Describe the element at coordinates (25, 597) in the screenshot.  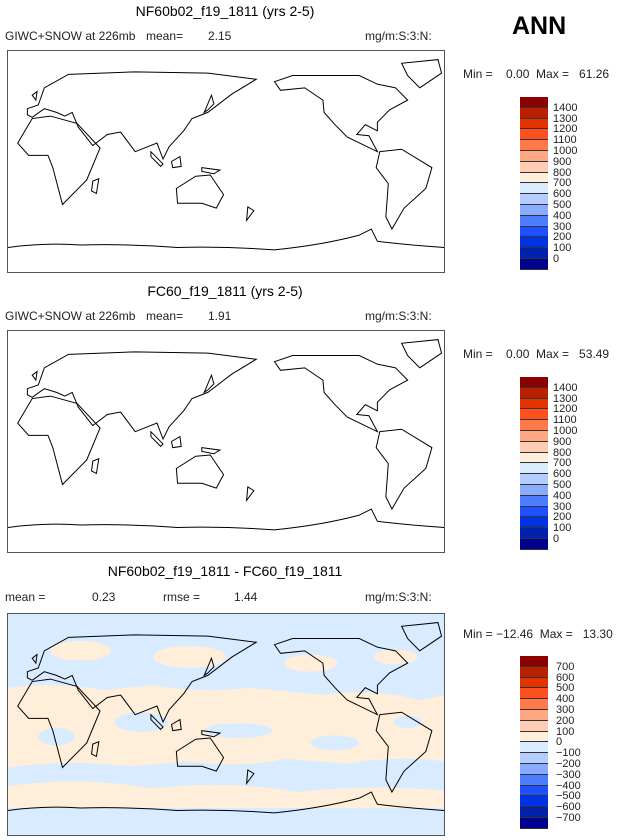
I see `panel-3-mean-label: mean =` at that location.